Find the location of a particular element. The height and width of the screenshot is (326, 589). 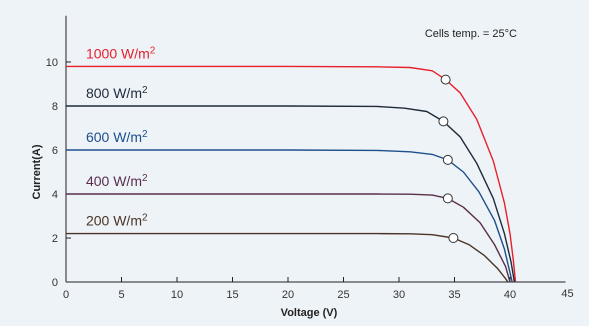

y-tick-label: 2 is located at coordinates (55, 239).